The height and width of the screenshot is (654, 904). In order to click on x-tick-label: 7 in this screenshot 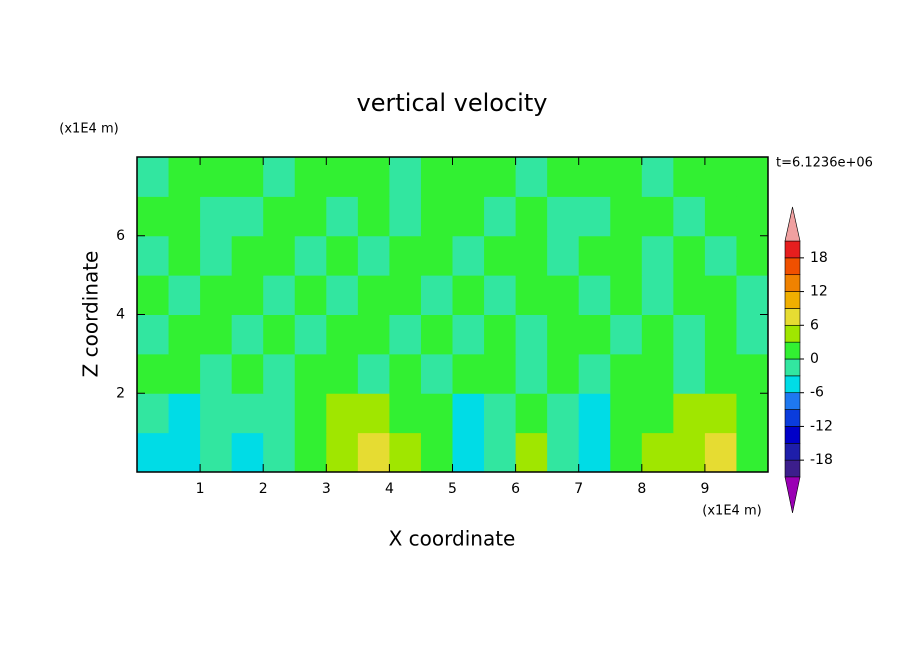, I will do `click(578, 489)`.